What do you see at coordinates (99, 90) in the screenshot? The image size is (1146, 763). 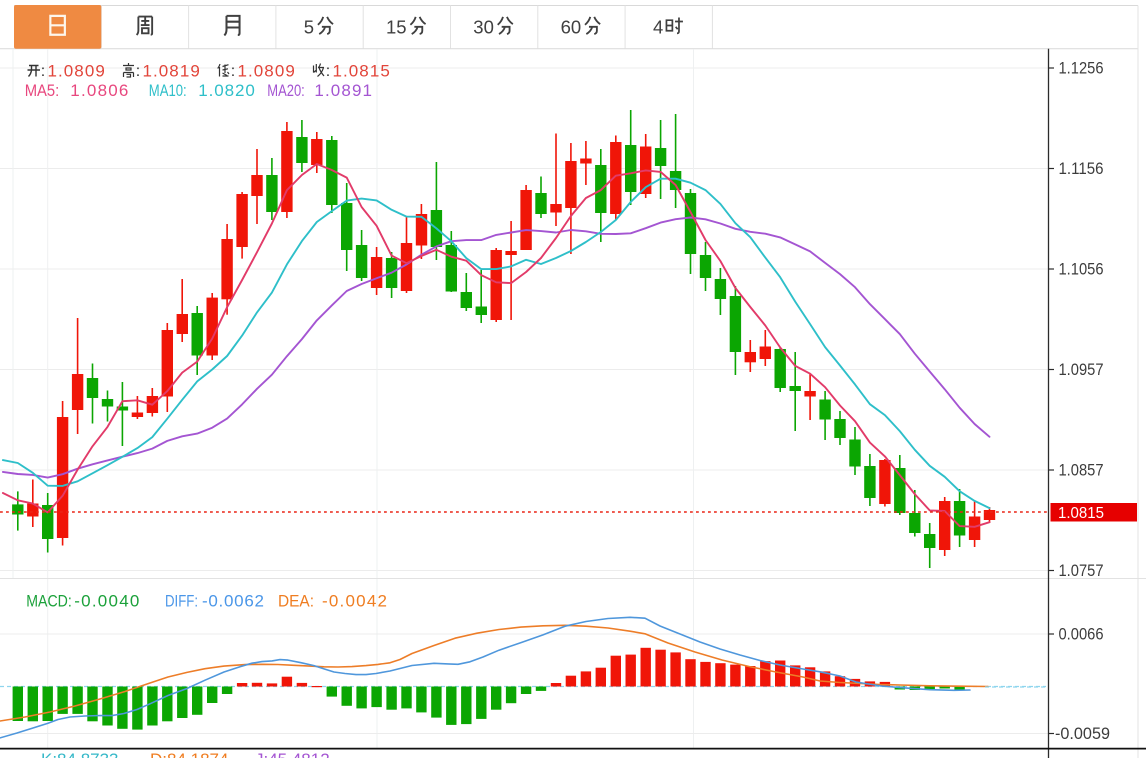 I see `svg-text: 1.0806` at bounding box center [99, 90].